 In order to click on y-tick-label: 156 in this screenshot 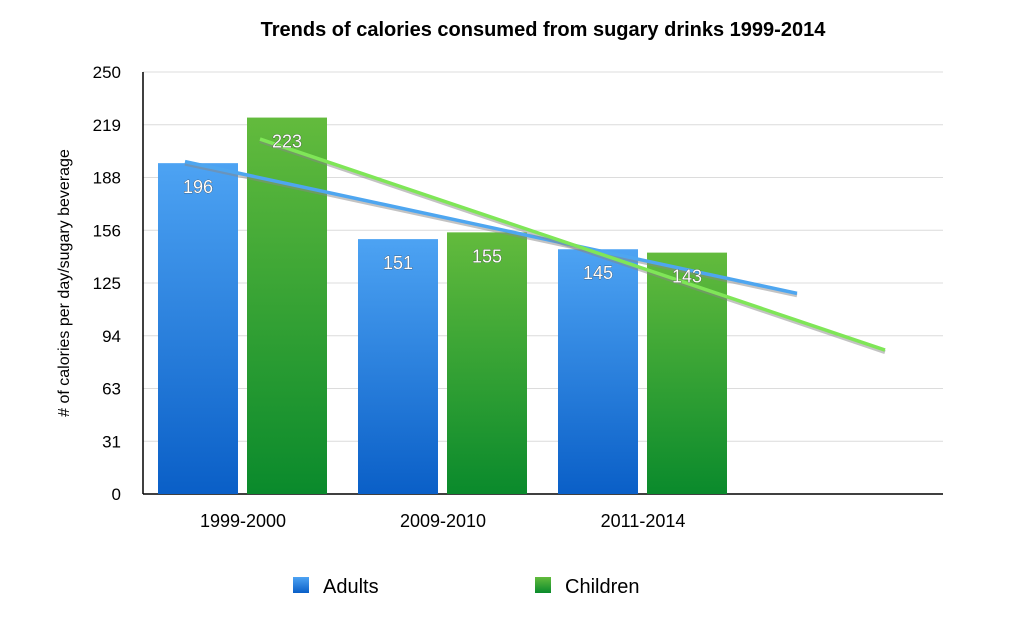, I will do `click(107, 230)`.